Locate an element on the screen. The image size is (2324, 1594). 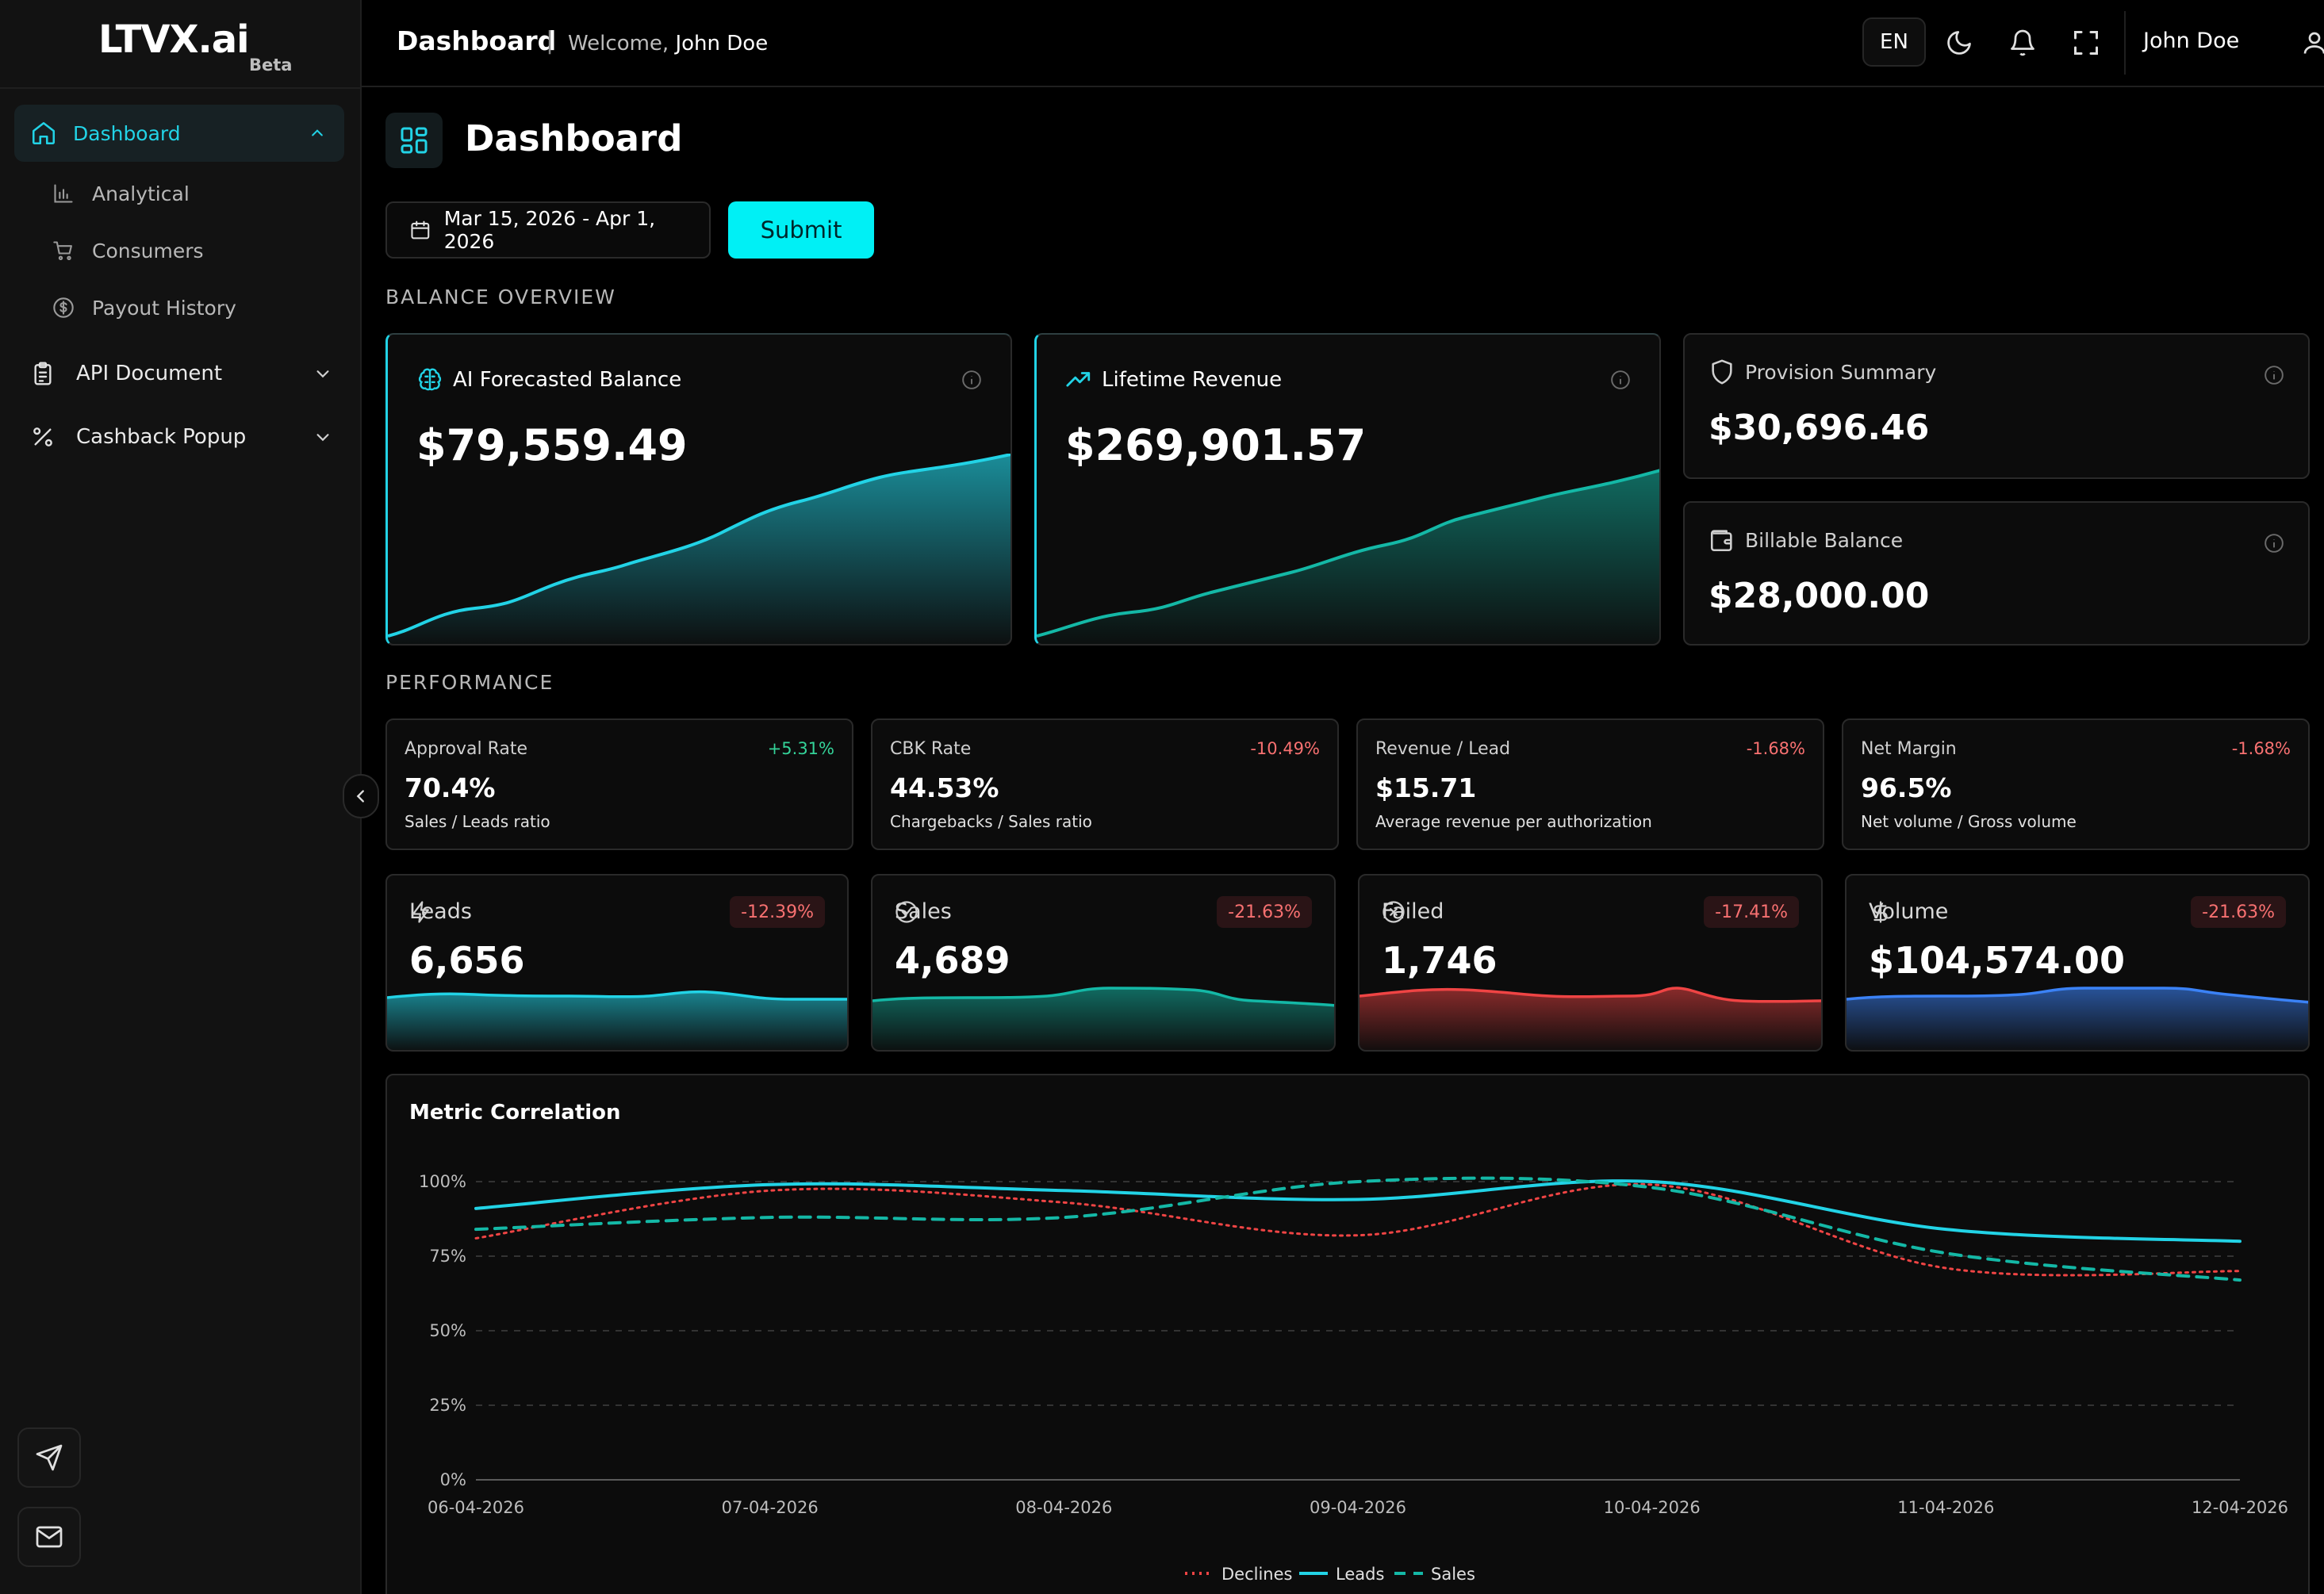
cart-icon is located at coordinates (63, 251).